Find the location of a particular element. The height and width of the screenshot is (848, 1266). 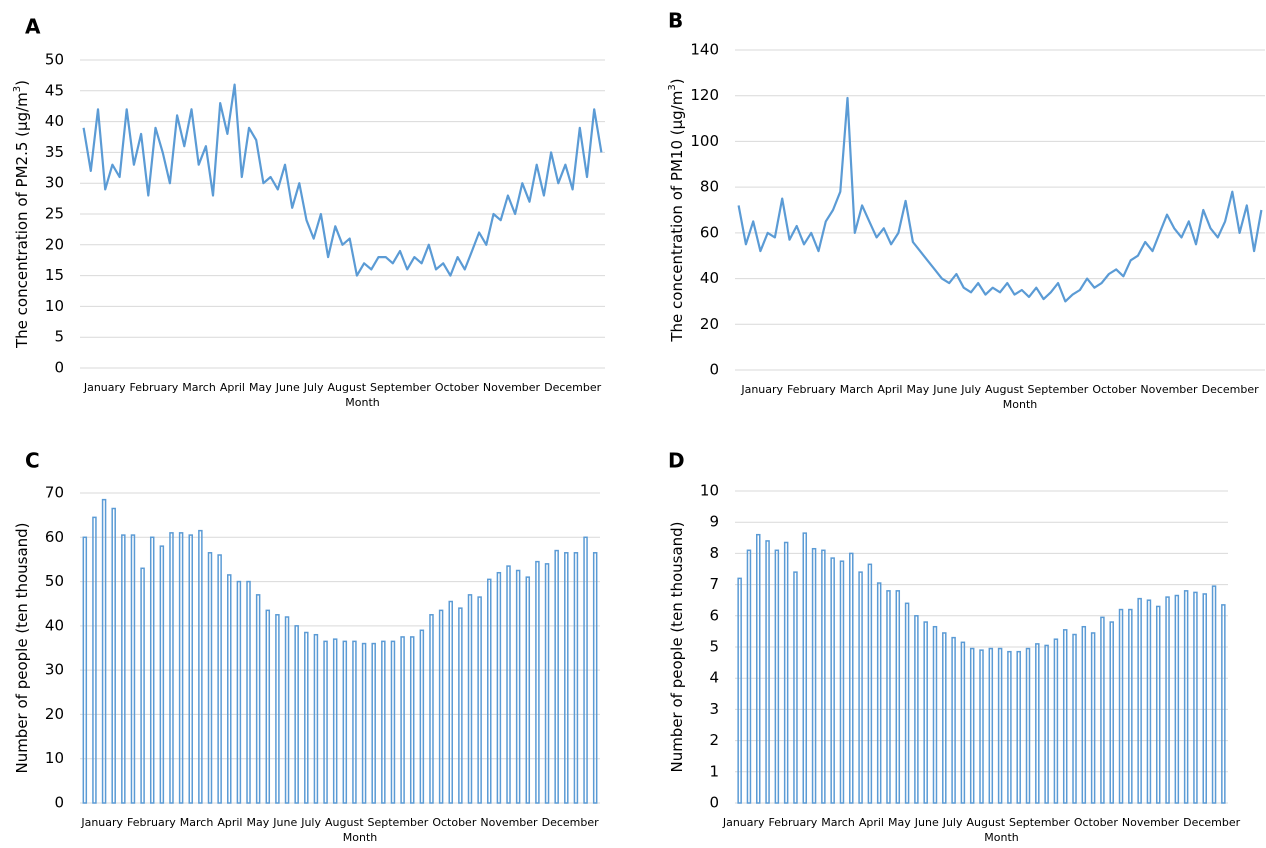

y-axis-label: Number of people (ten thousand) is located at coordinates (22, 647).